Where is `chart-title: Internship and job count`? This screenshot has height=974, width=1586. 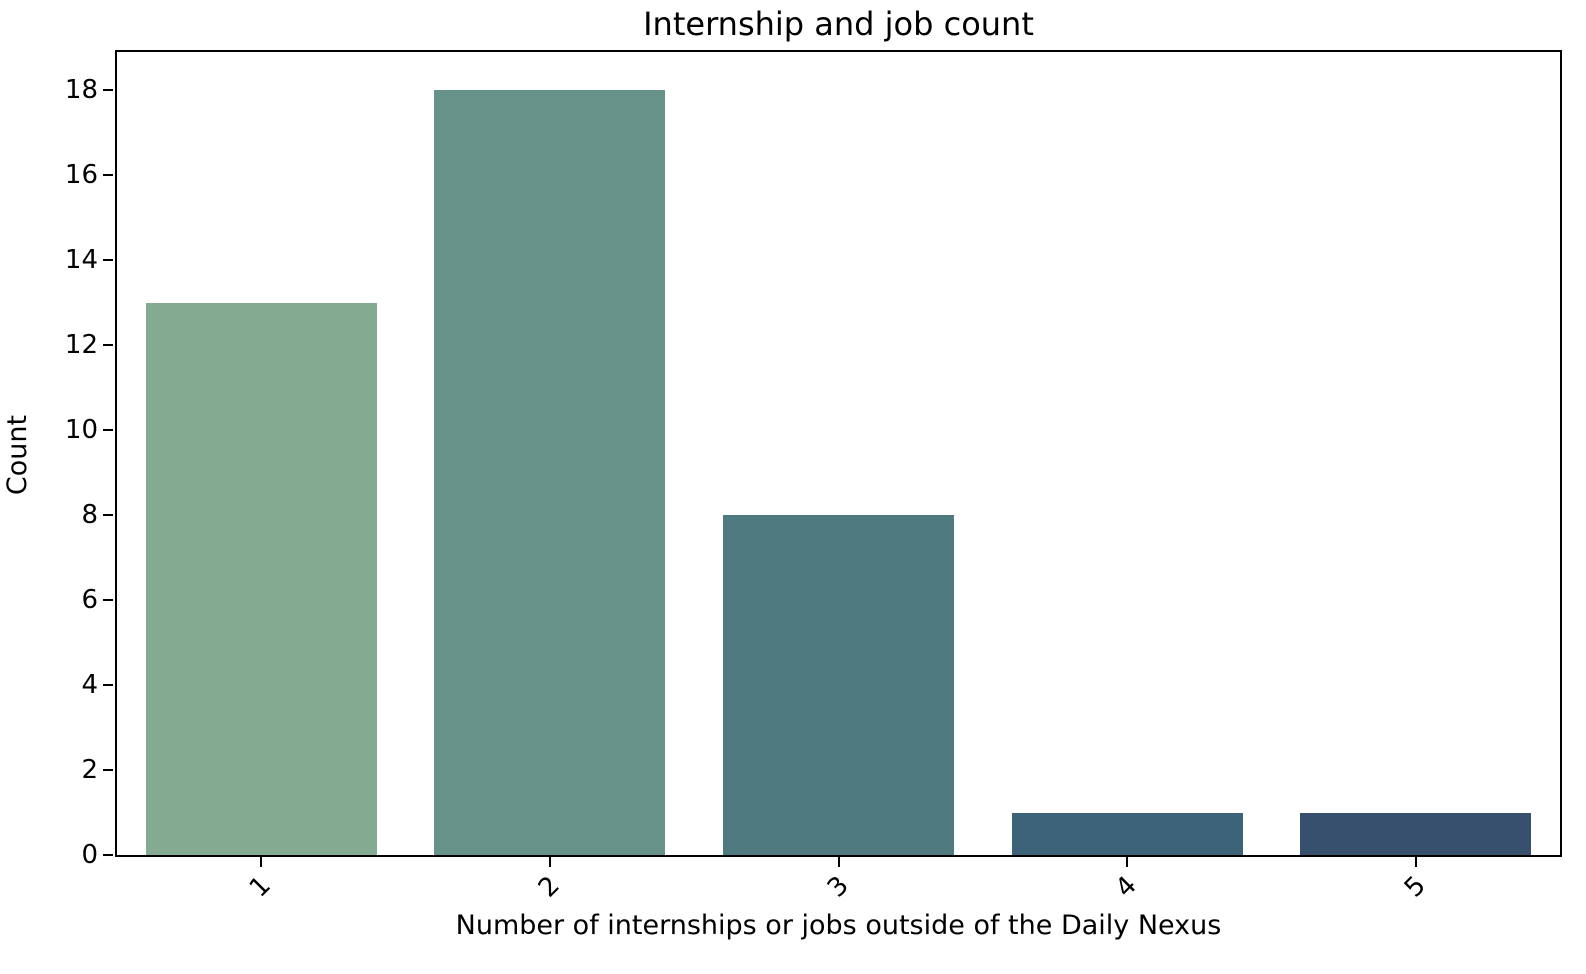 chart-title: Internship and job count is located at coordinates (838, 24).